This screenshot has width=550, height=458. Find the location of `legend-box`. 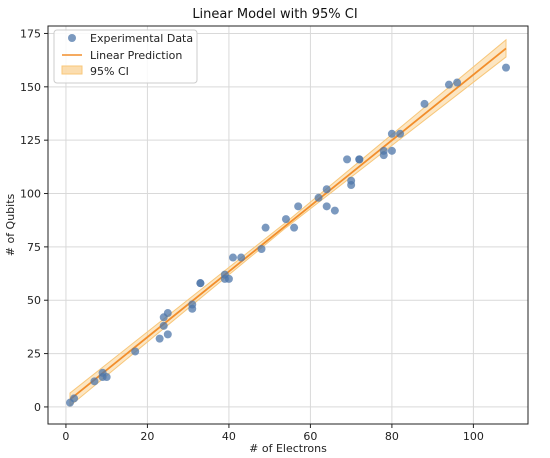

legend-box is located at coordinates (125, 56).